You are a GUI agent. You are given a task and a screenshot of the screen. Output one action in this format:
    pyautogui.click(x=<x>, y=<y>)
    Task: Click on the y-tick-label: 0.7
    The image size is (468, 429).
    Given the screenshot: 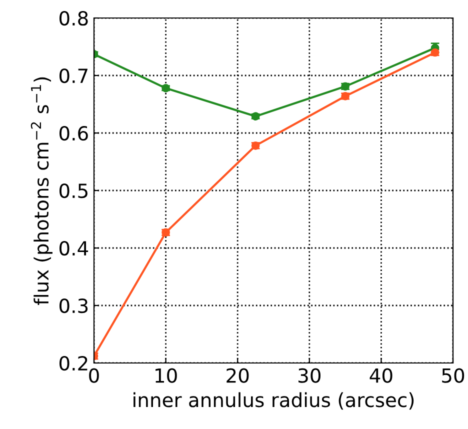 What is the action you would take?
    pyautogui.click(x=74, y=76)
    